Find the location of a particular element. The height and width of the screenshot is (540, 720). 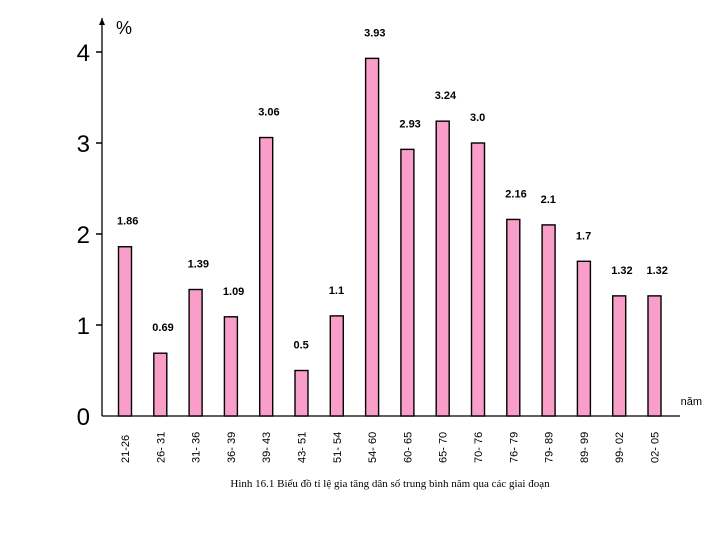

category-label: 51- 54 is located at coordinates (338, 447).